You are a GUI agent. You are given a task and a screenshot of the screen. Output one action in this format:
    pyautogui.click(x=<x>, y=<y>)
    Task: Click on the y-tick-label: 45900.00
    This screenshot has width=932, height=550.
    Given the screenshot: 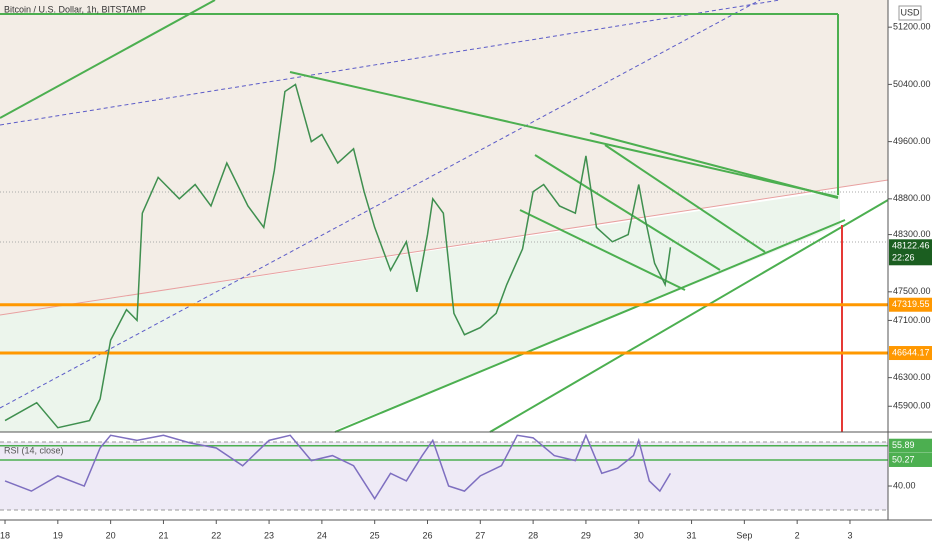 What is the action you would take?
    pyautogui.click(x=912, y=406)
    